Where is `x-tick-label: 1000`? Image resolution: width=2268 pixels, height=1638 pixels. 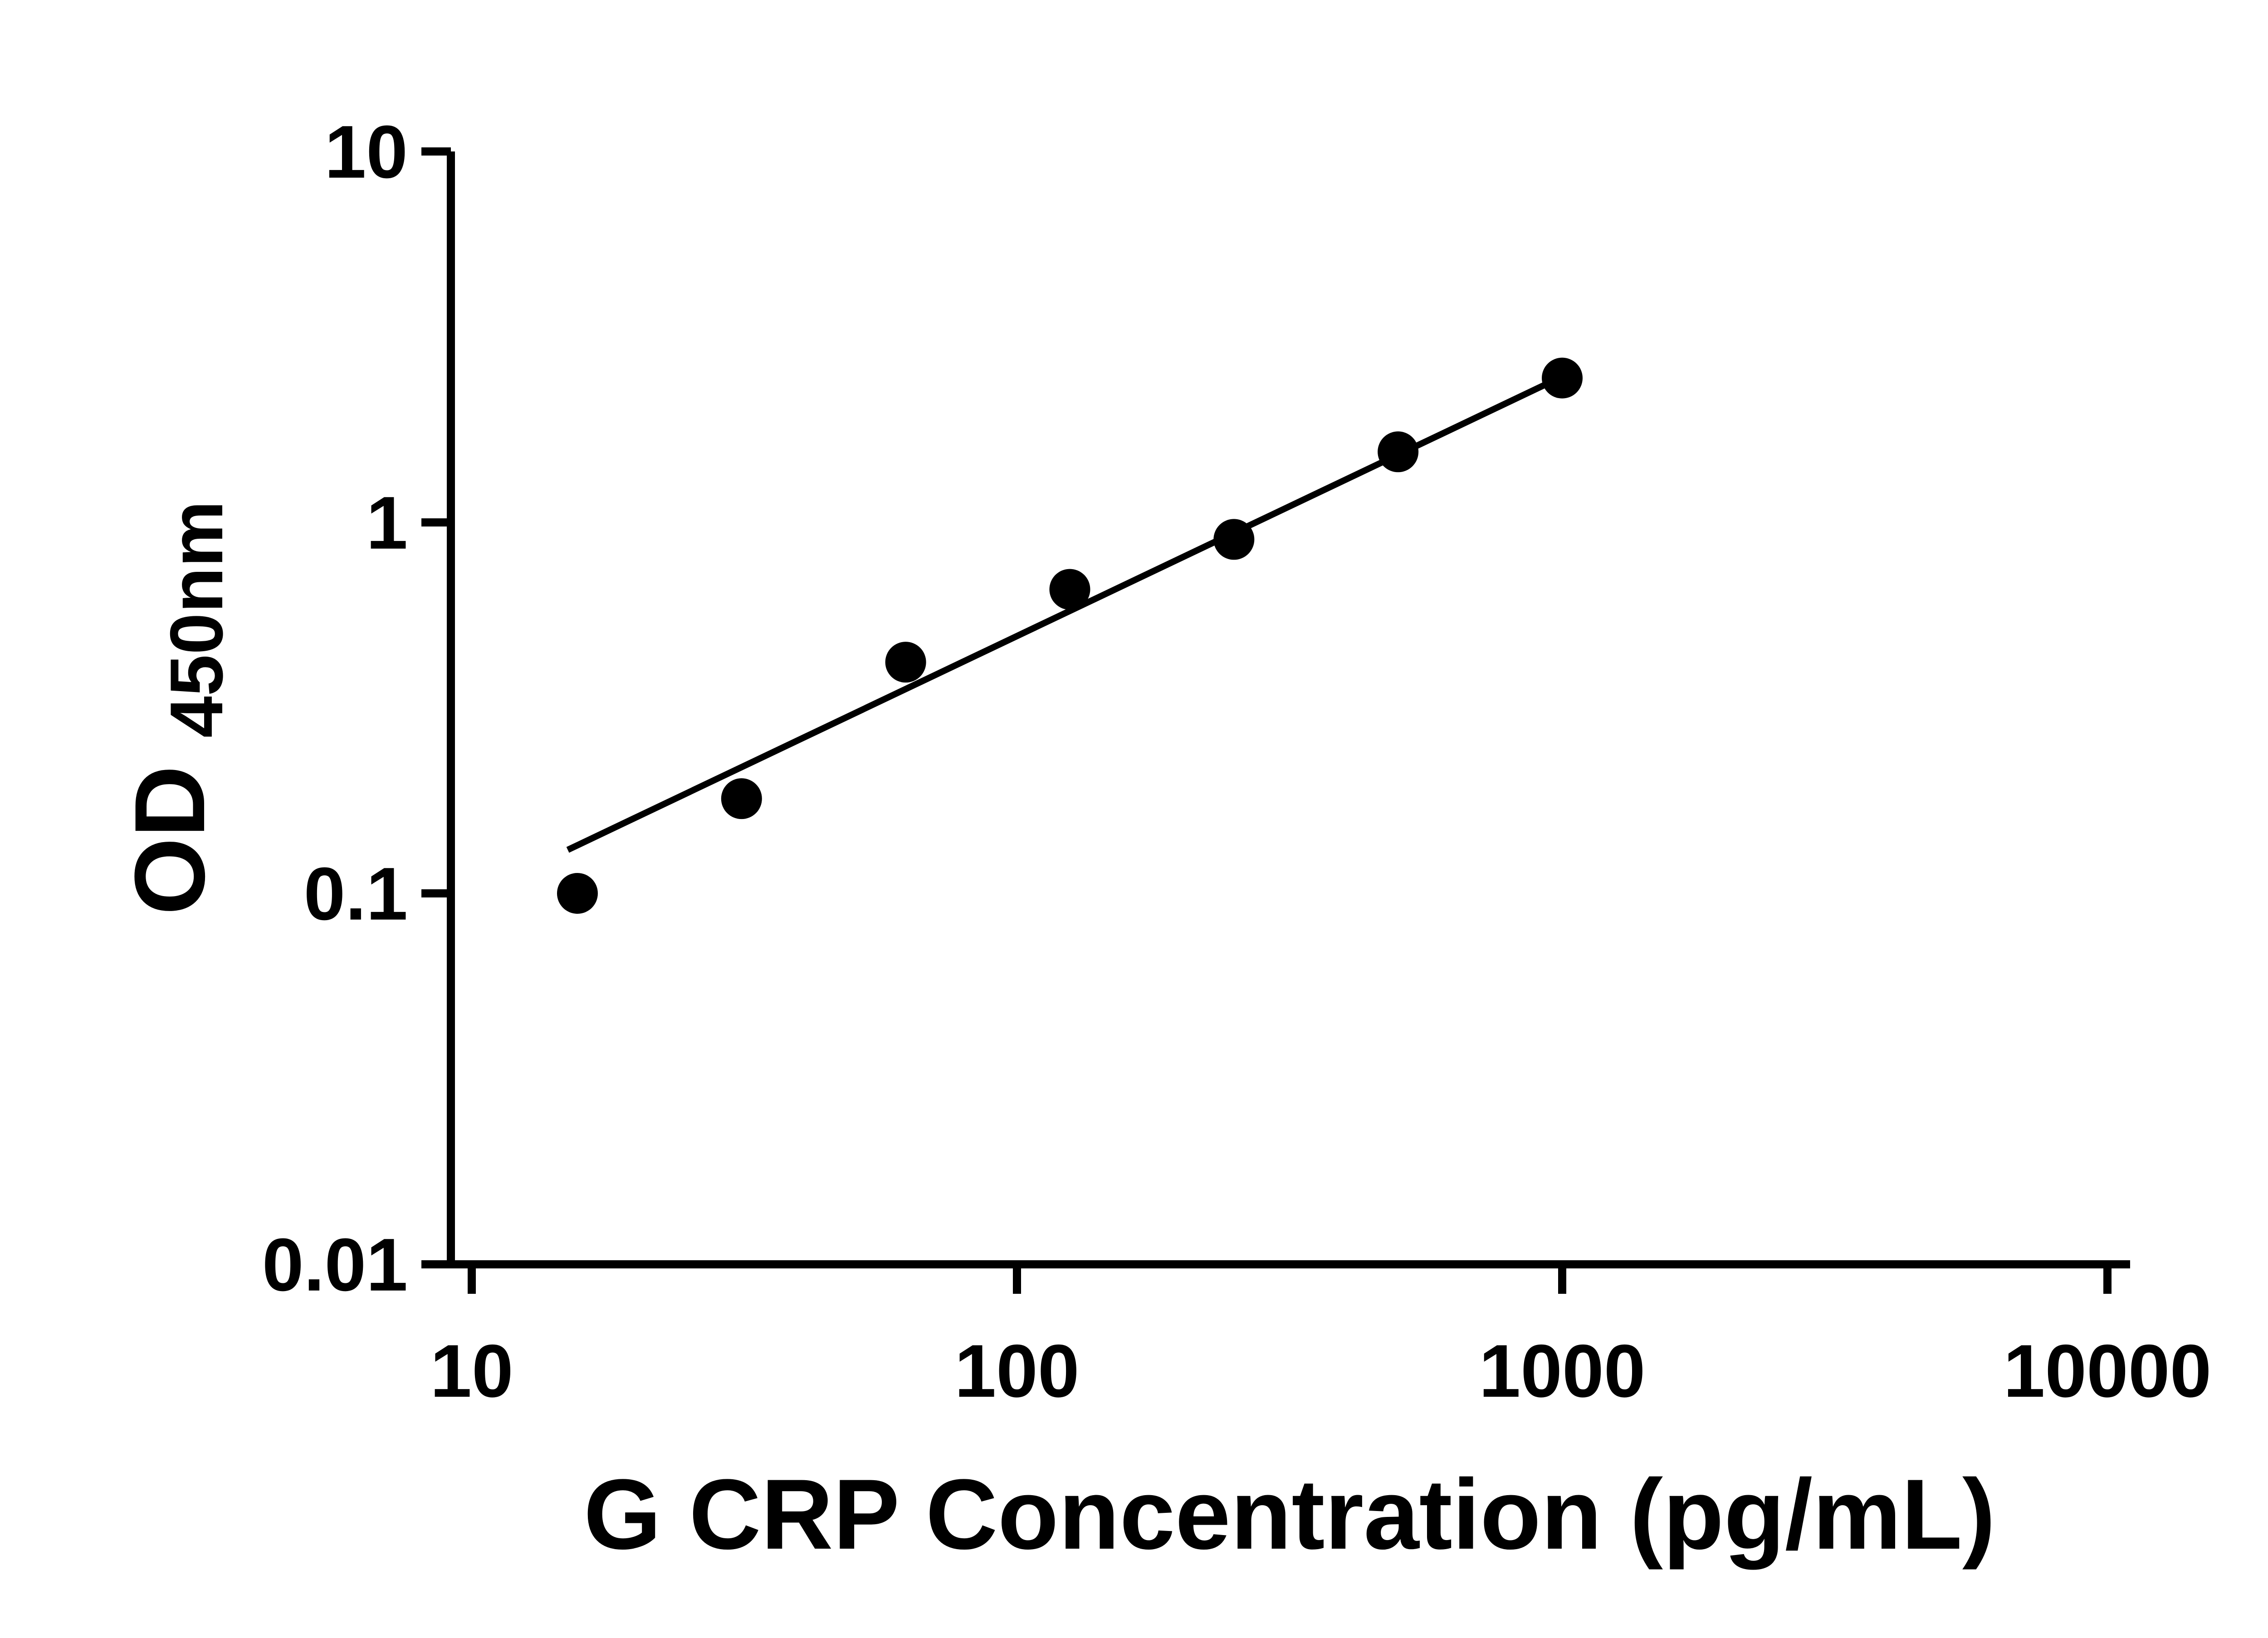
x-tick-label: 1000 is located at coordinates (1562, 1371).